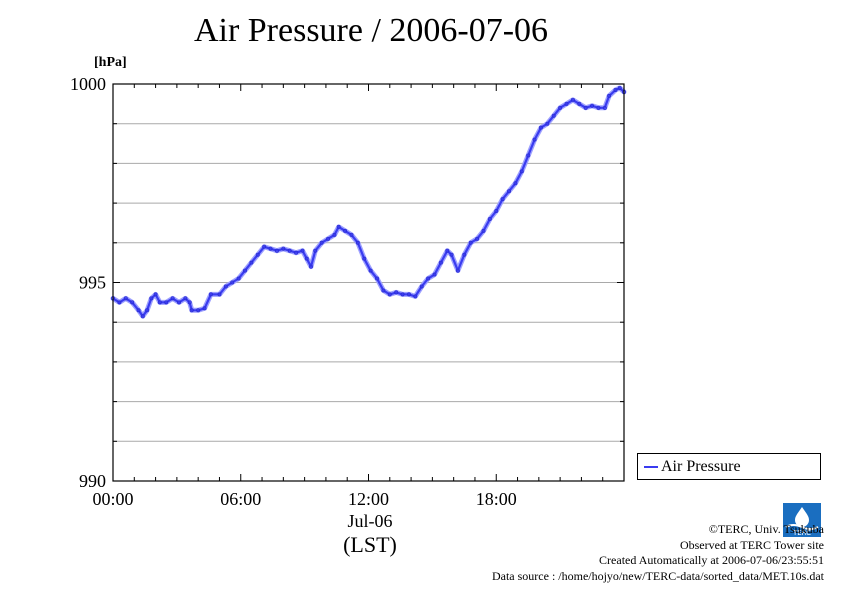 Image resolution: width=842 pixels, height=595 pixels. I want to click on terc-logo-icon: TERC, so click(802, 520).